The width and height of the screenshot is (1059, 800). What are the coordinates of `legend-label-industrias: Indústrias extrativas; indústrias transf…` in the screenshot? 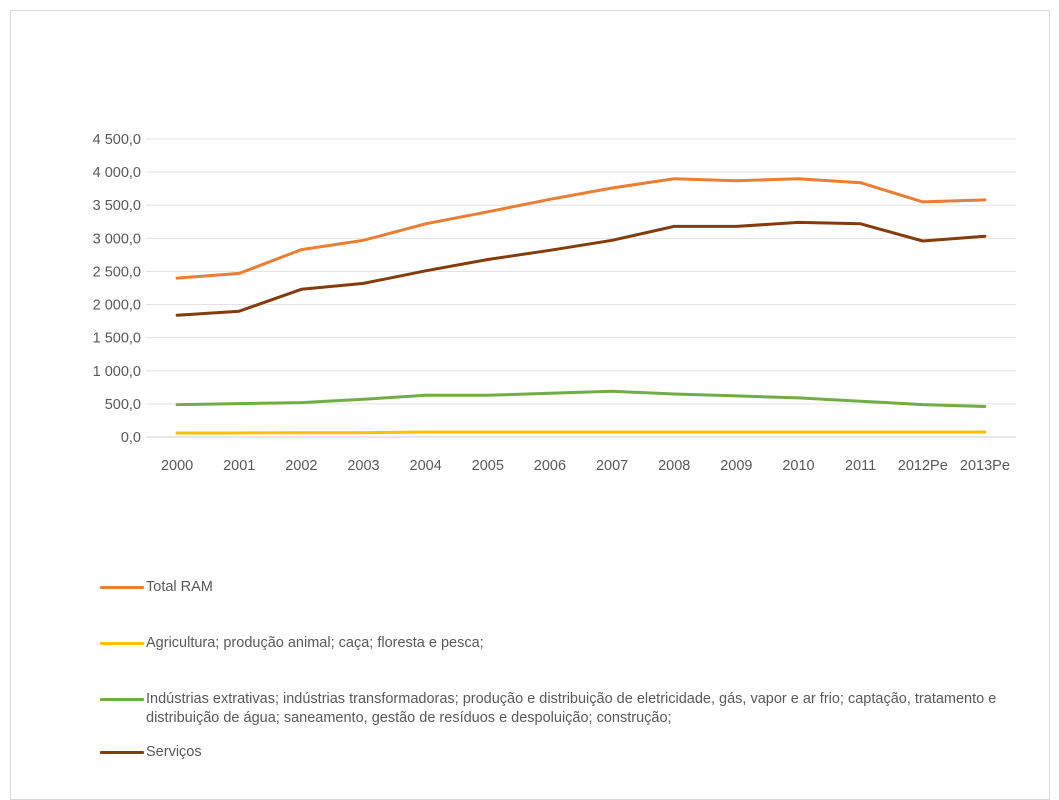 It's located at (571, 708).